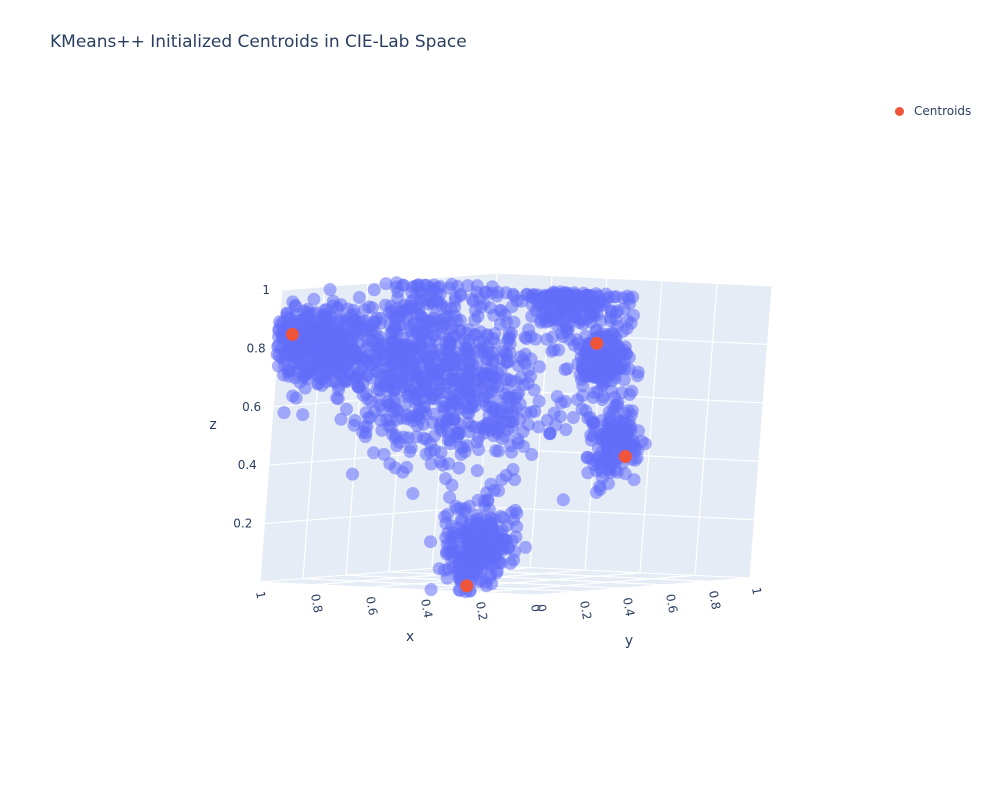 This screenshot has height=800, width=1000. Describe the element at coordinates (933, 111) in the screenshot. I see `legend: Centroids` at that location.